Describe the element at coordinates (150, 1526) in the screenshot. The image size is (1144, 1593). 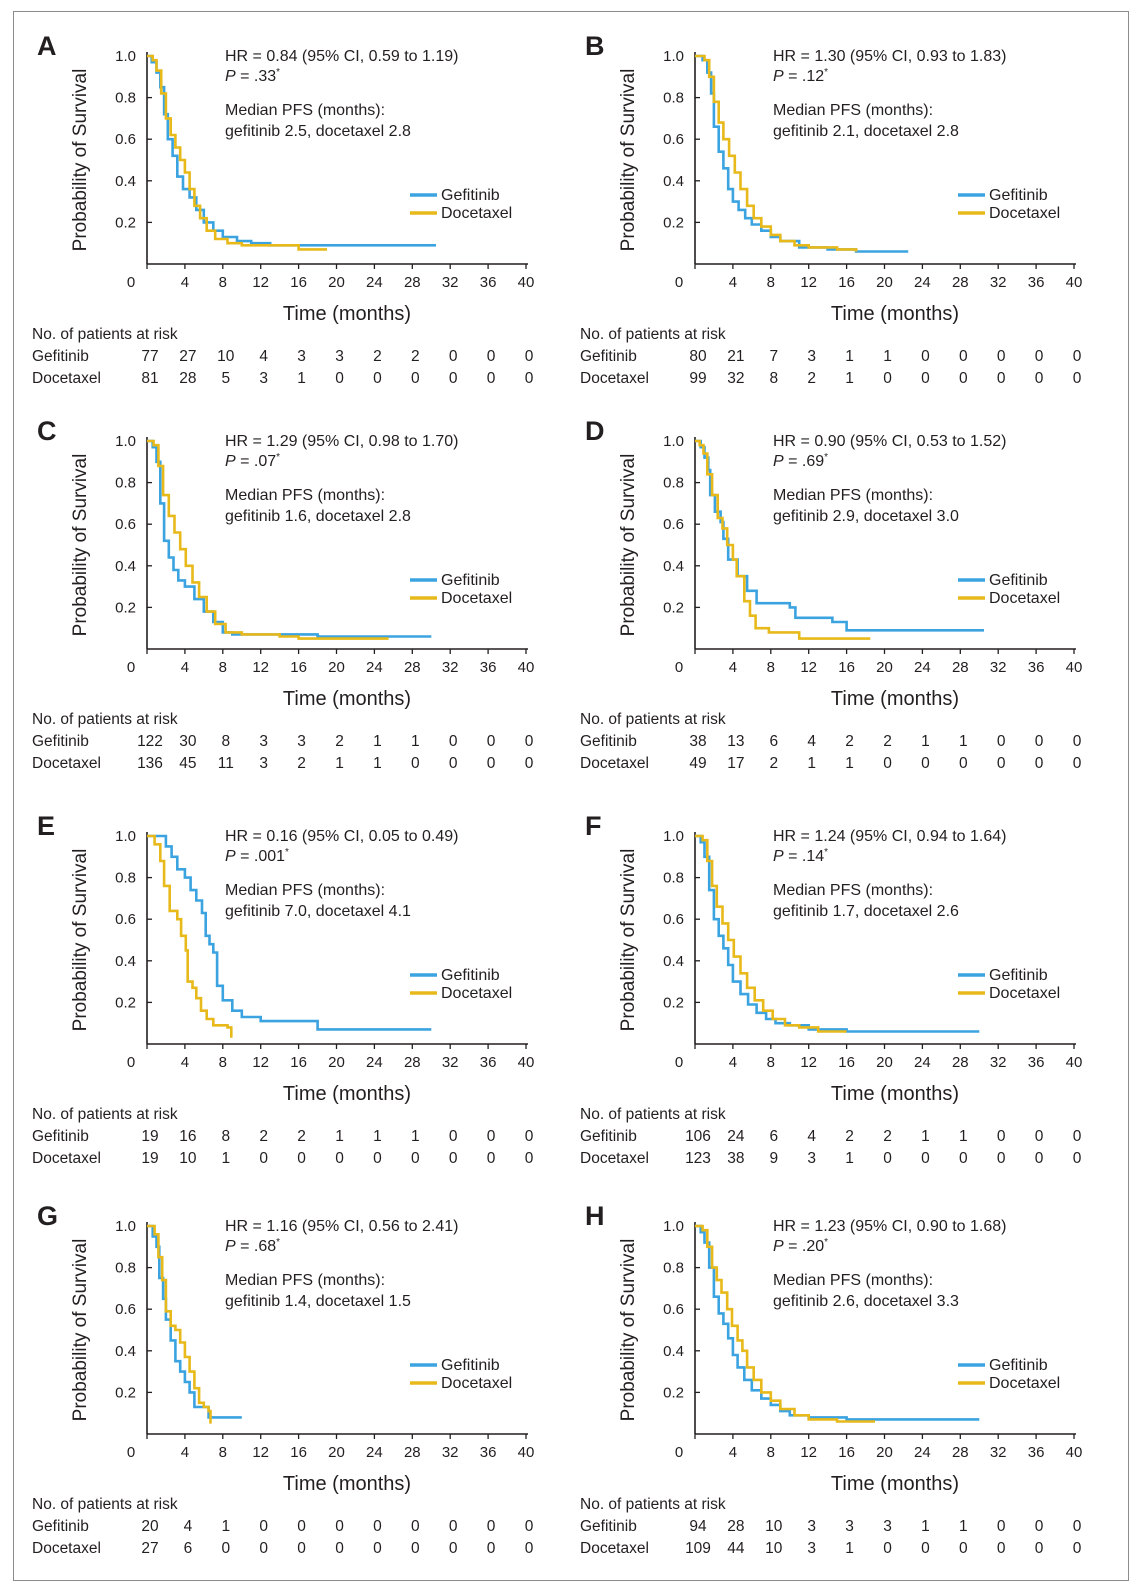
I see `risk-count: 20` at that location.